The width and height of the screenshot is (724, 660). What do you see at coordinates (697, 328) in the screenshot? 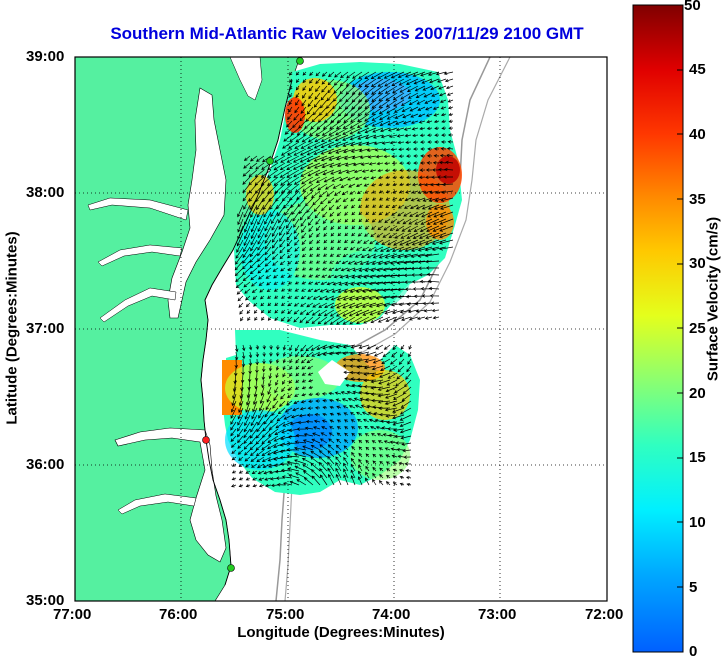
I see `colorbar-tick-label: 25` at bounding box center [697, 328].